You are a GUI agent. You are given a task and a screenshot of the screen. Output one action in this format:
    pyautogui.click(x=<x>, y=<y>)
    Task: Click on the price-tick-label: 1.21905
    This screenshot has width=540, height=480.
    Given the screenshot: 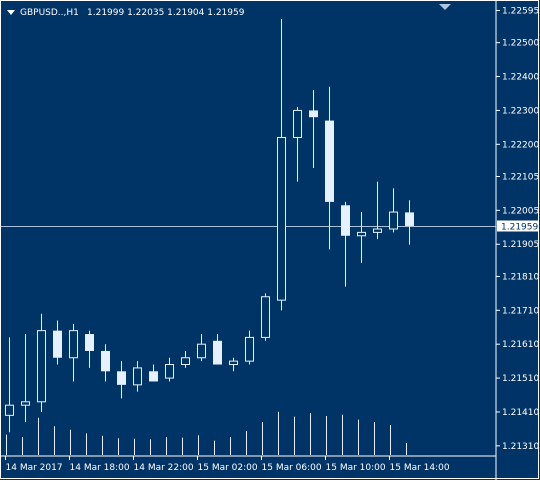 What is the action you would take?
    pyautogui.click(x=520, y=245)
    